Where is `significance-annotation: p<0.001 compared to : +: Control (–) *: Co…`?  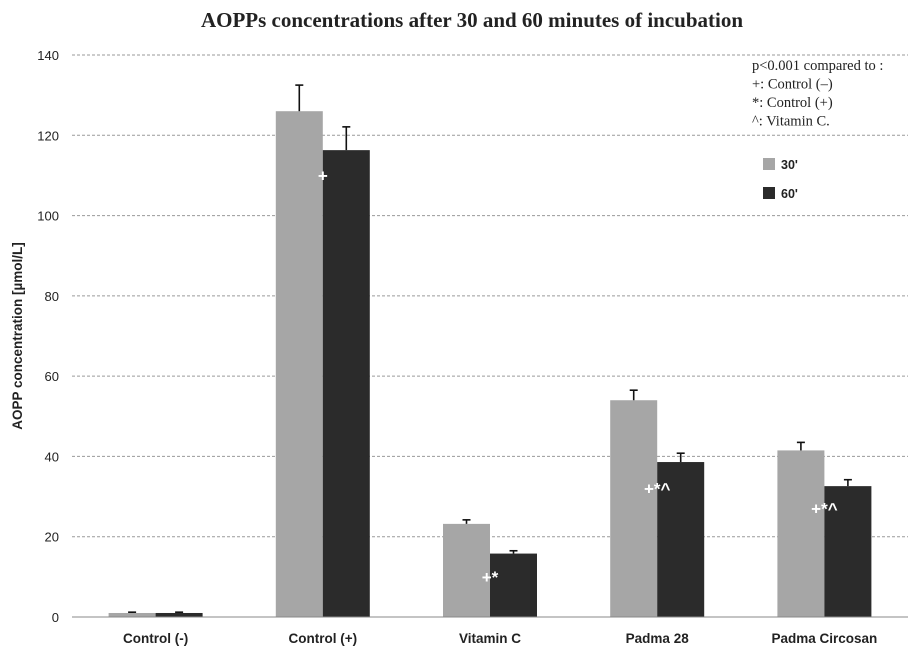
significance-annotation: p<0.001 compared to : +: Control (–) *: Co… is located at coordinates (817, 94).